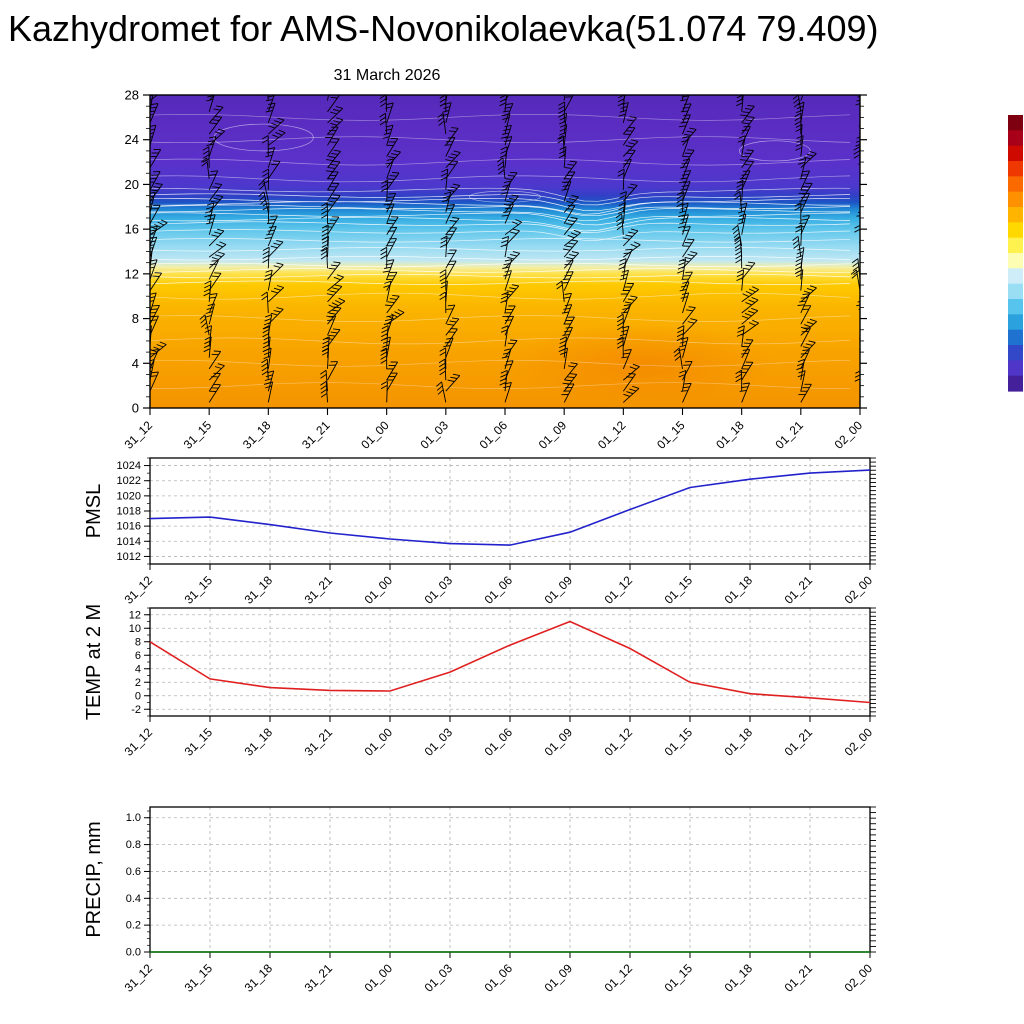 This screenshot has height=1024, width=1024. Describe the element at coordinates (387, 75) in the screenshot. I see `chart-date-title: 31 March 2026` at that location.